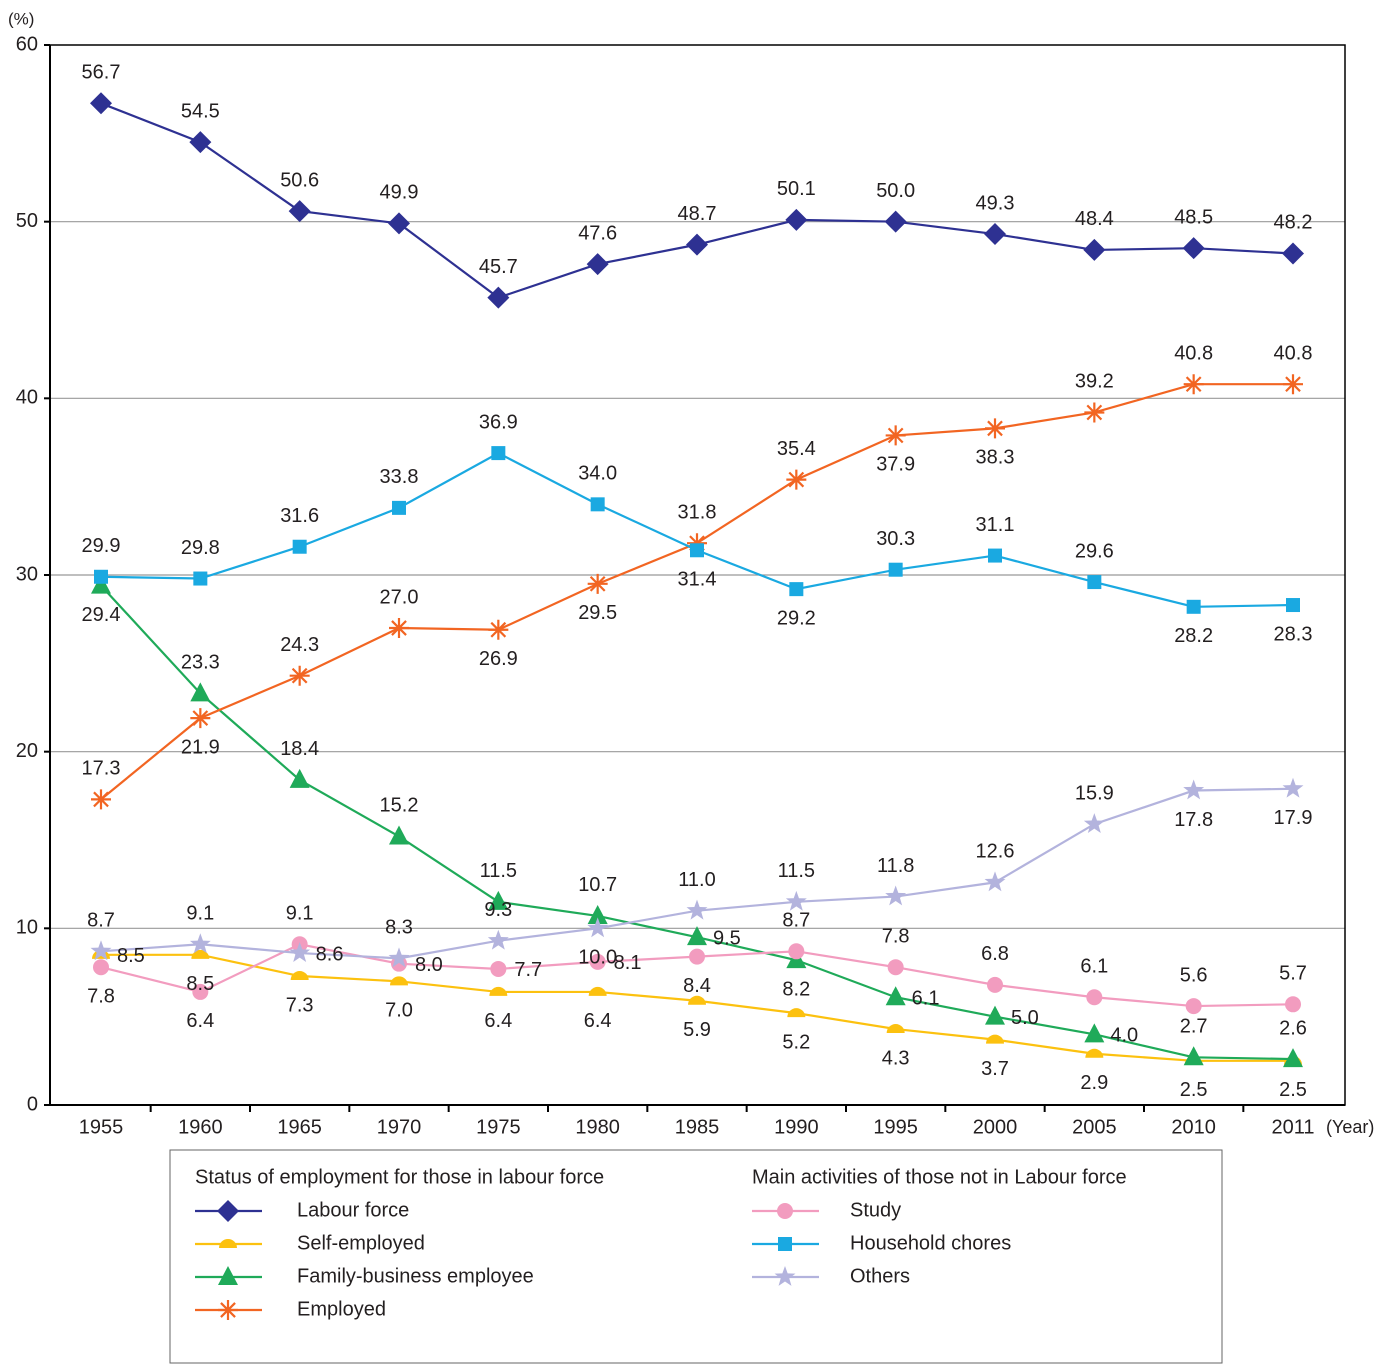  I want to click on data-label: 8.7, so click(796, 921).